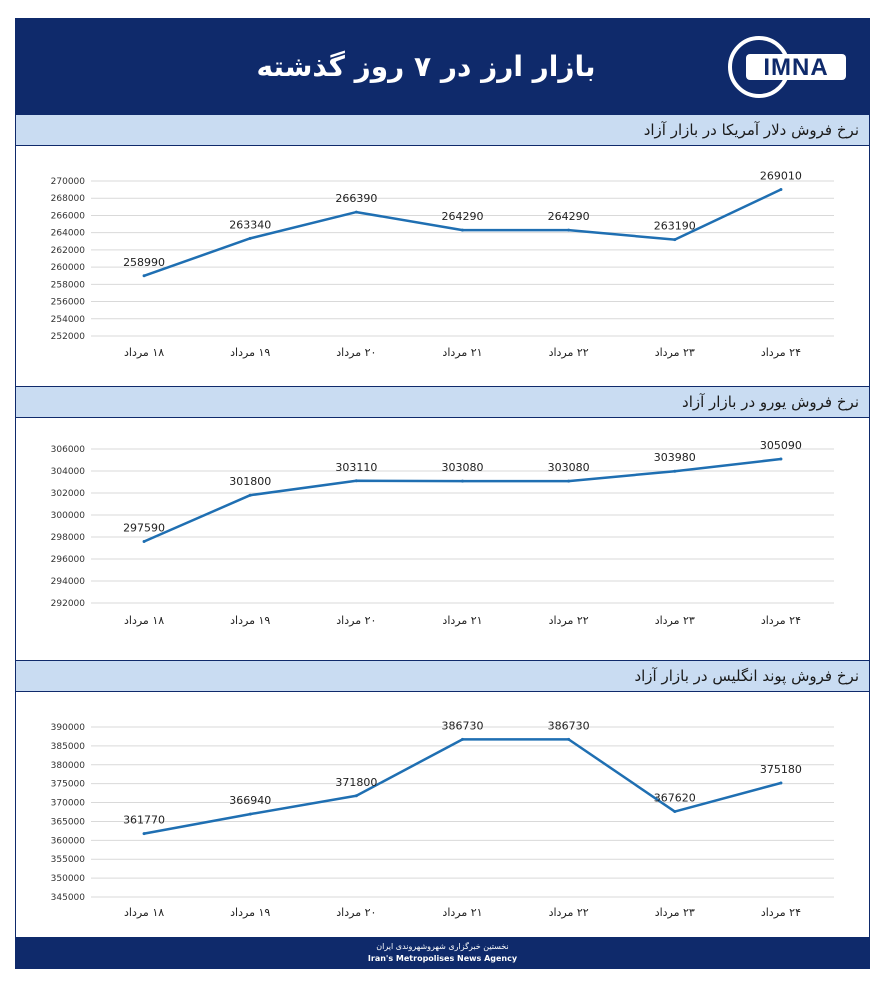  What do you see at coordinates (68, 320) in the screenshot?
I see `y-tick-label: 254000` at bounding box center [68, 320].